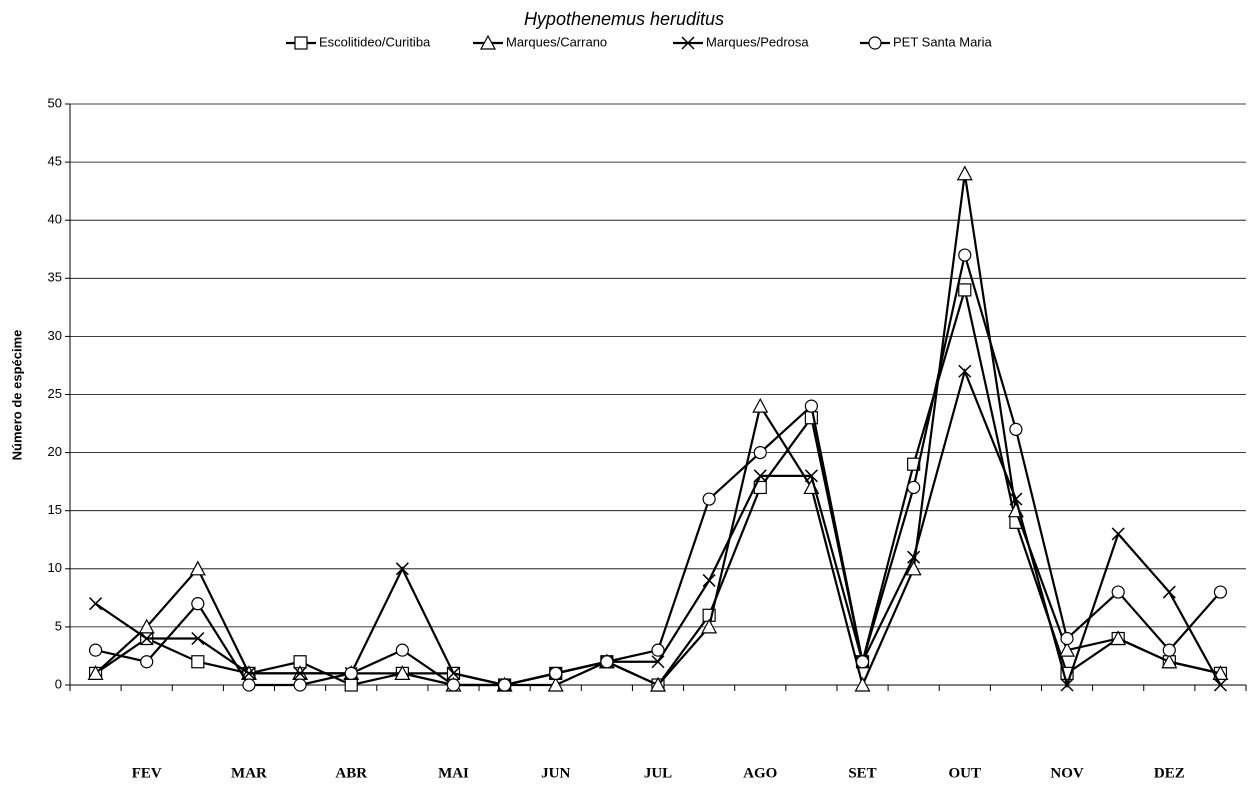 The width and height of the screenshot is (1249, 789). What do you see at coordinates (55, 451) in the screenshot?
I see `y-tick-label: 20` at bounding box center [55, 451].